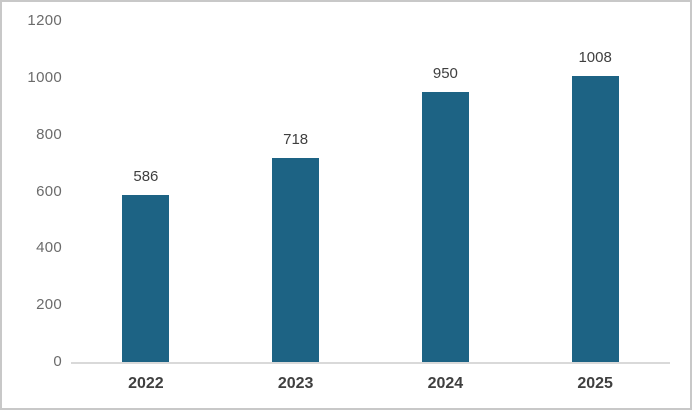 The image size is (692, 410). I want to click on bar-value-label: 1008, so click(595, 57).